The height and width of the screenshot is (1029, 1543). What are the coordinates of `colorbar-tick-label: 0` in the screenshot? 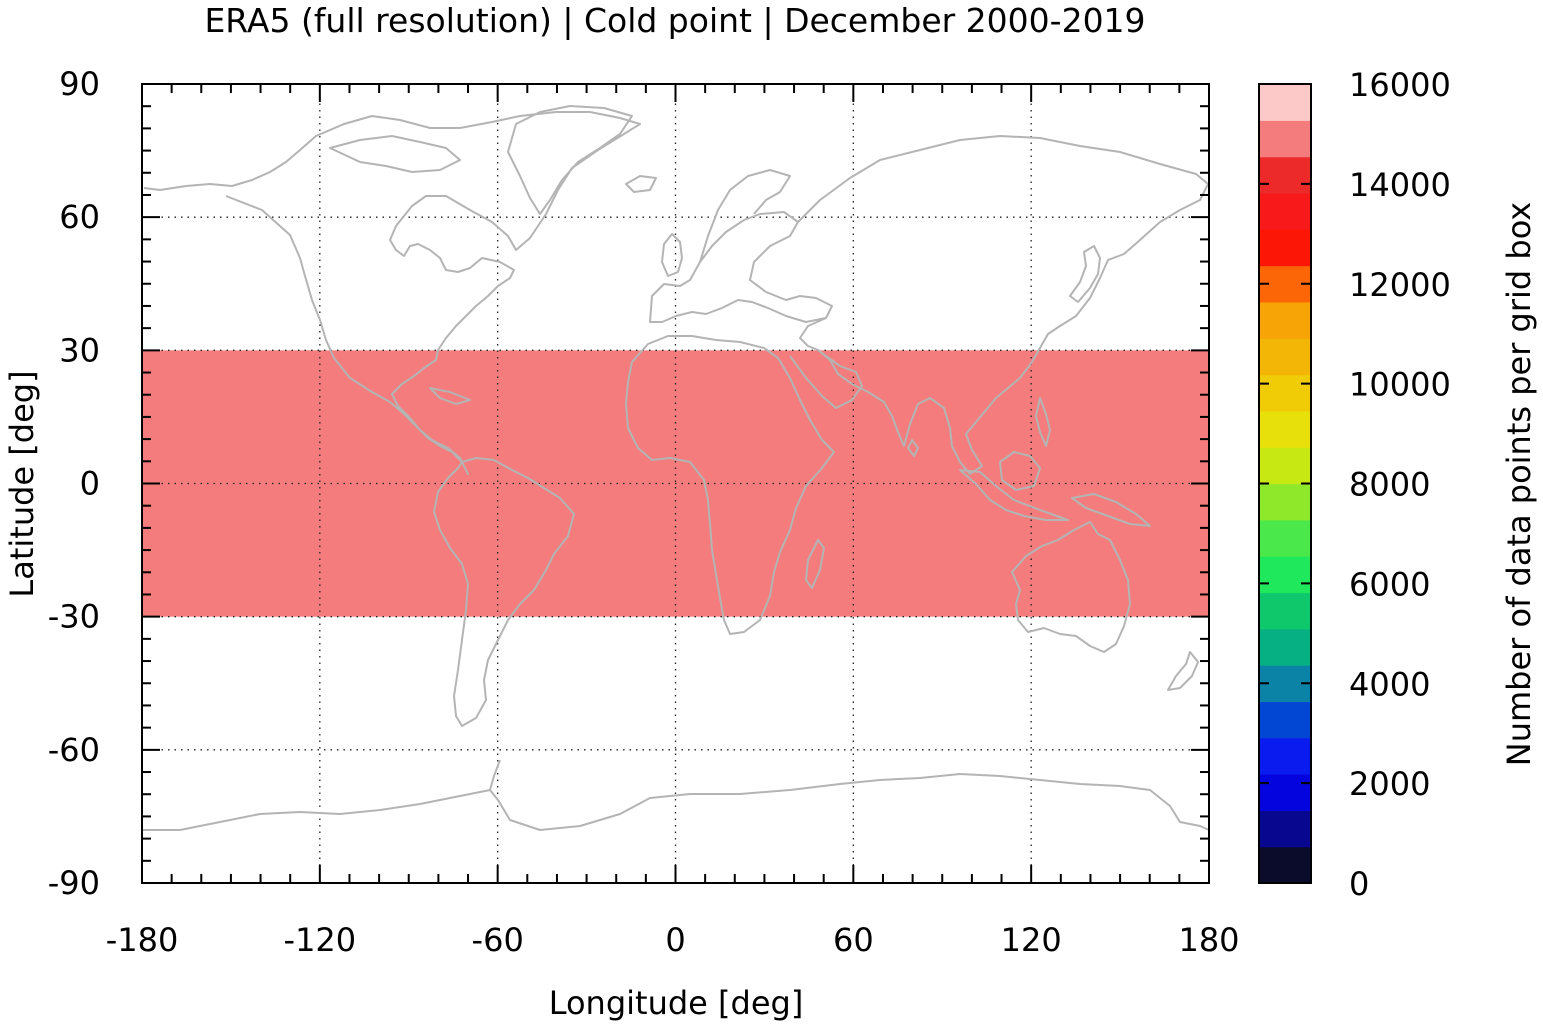 It's located at (1359, 884).